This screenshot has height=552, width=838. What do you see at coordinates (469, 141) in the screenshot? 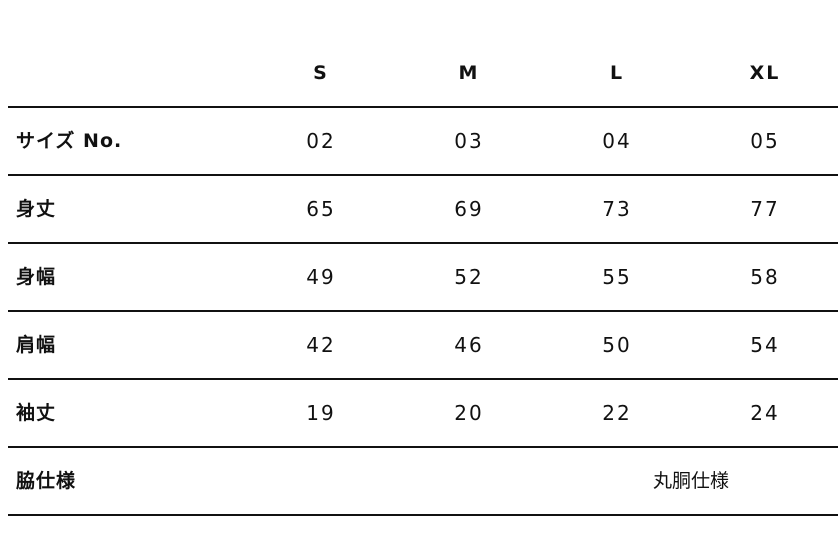
I see `table-cell: 03` at bounding box center [469, 141].